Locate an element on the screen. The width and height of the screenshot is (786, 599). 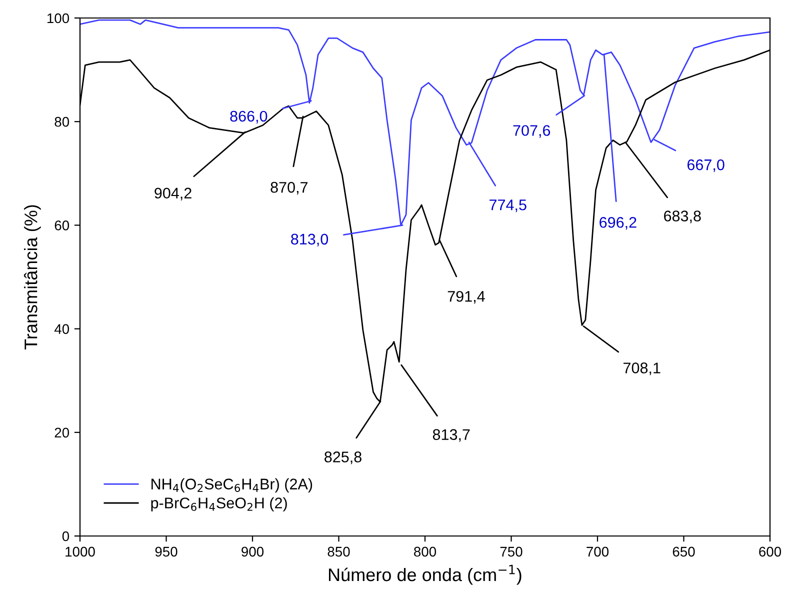
x-tick-label: 950 is located at coordinates (166, 551).